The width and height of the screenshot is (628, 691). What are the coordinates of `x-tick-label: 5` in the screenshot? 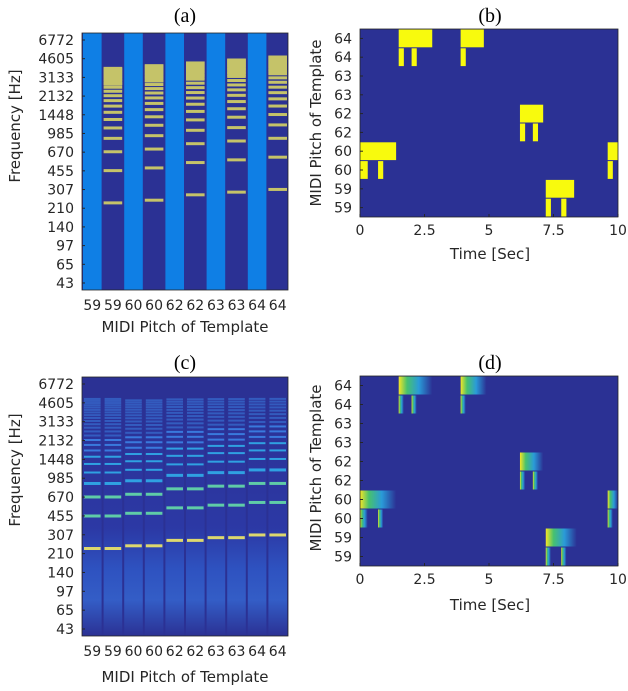 It's located at (489, 580).